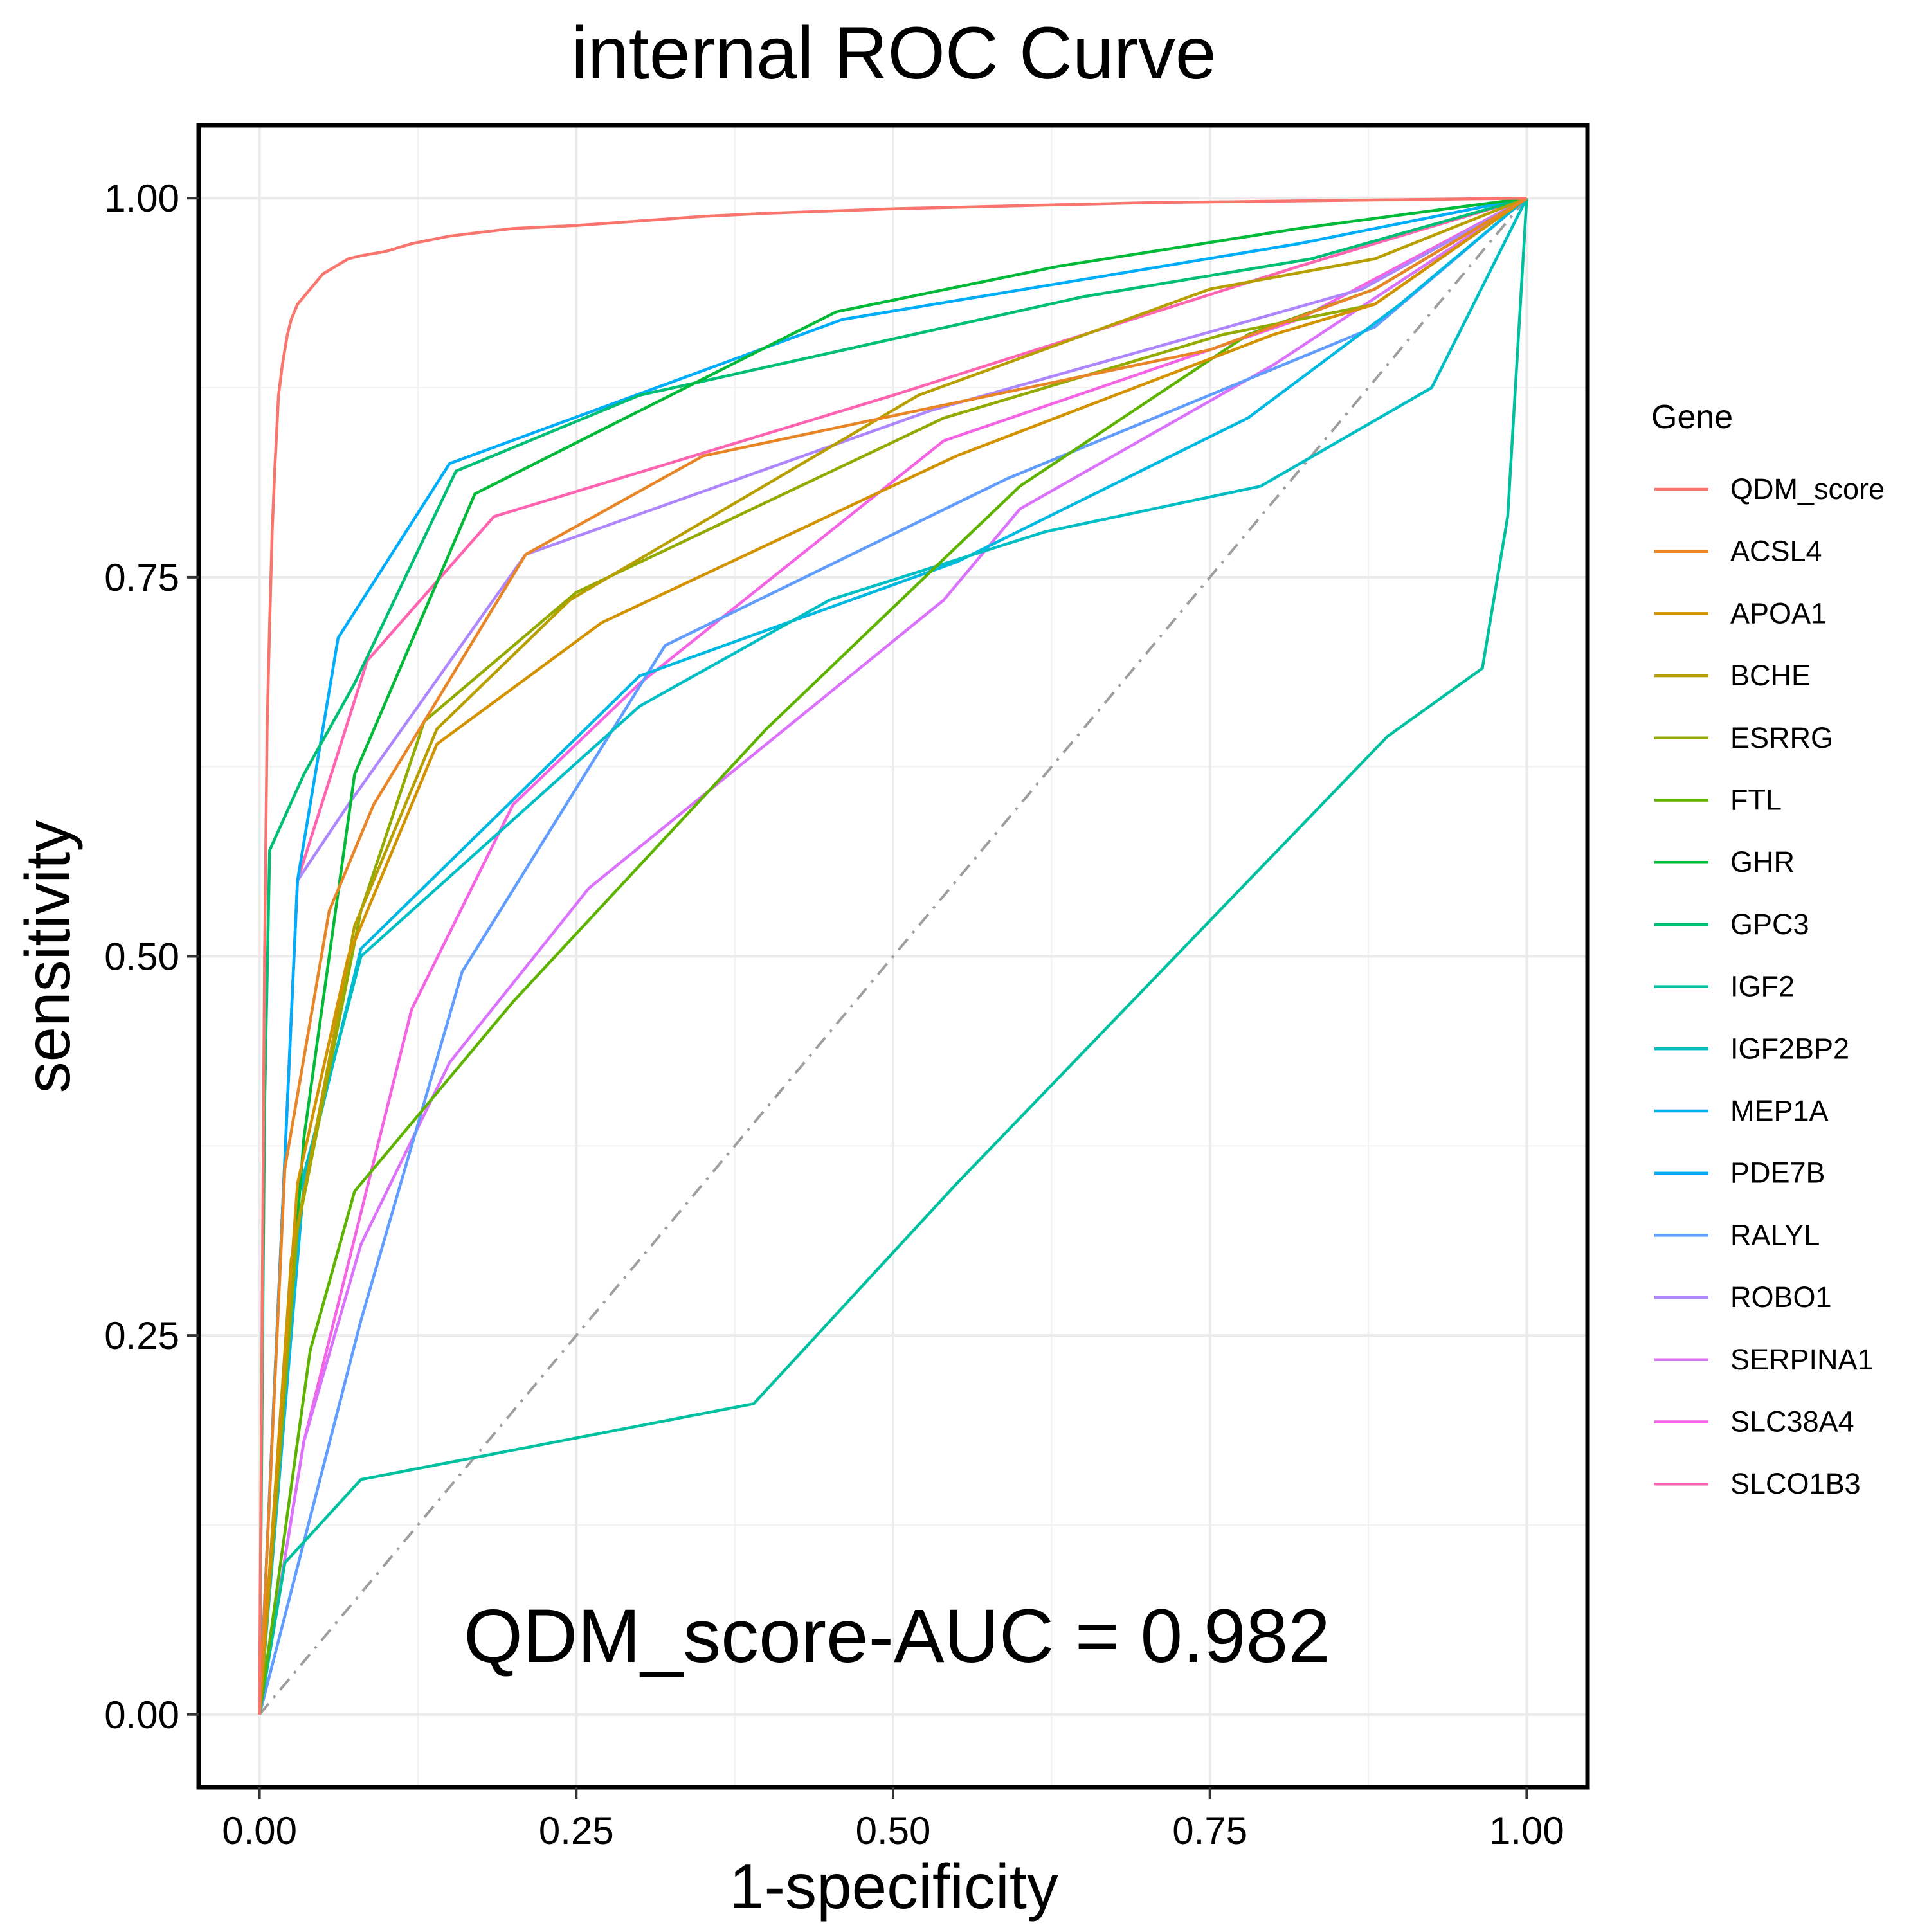 The image size is (1929, 1932). I want to click on y-tick-label: 0.75, so click(141, 577).